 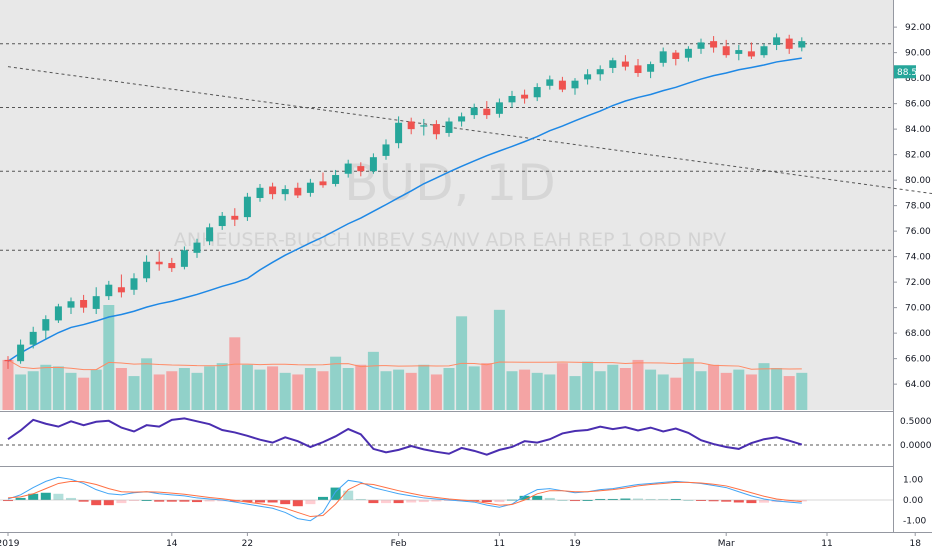 What do you see at coordinates (918, 309) in the screenshot?
I see `price-tick-label: 70.00` at bounding box center [918, 309].